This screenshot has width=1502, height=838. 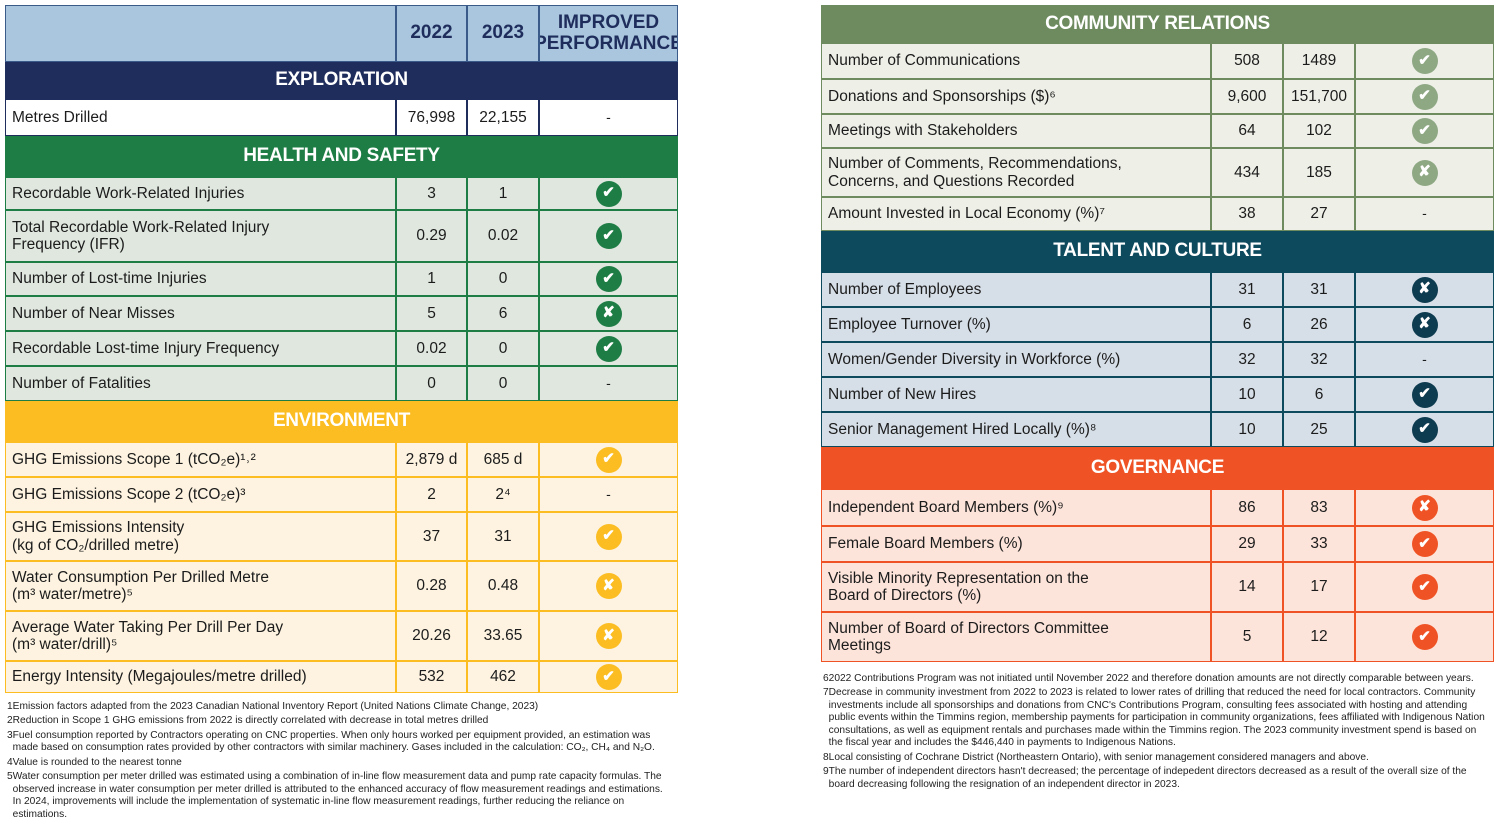 I want to click on value-cell: 9,600, so click(x=1247, y=96).